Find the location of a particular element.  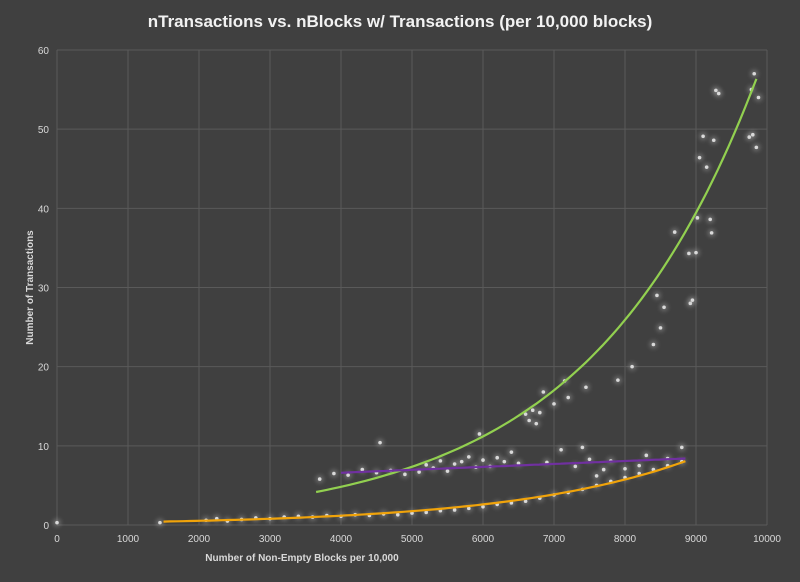

x-axis-label: Number of Non-Empty Blocks per 10,000 is located at coordinates (302, 558).